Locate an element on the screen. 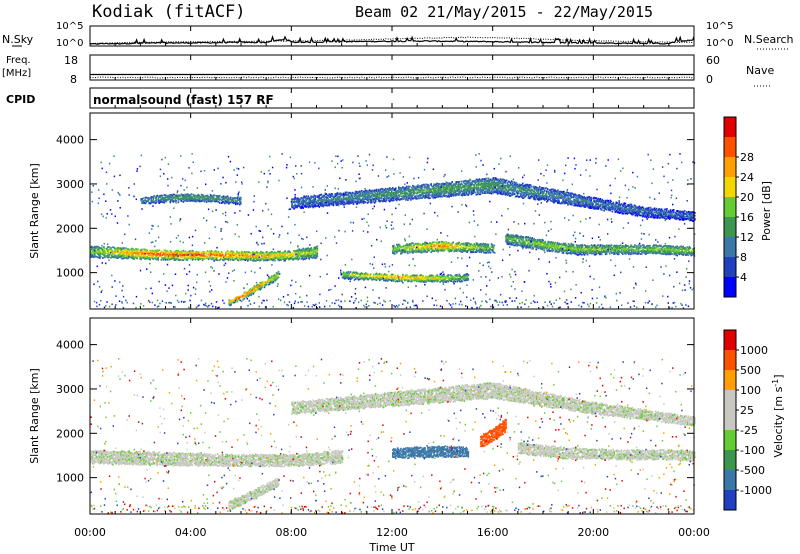 The height and width of the screenshot is (554, 800). nsky-tick-bottom: 10^0 is located at coordinates (69, 43).